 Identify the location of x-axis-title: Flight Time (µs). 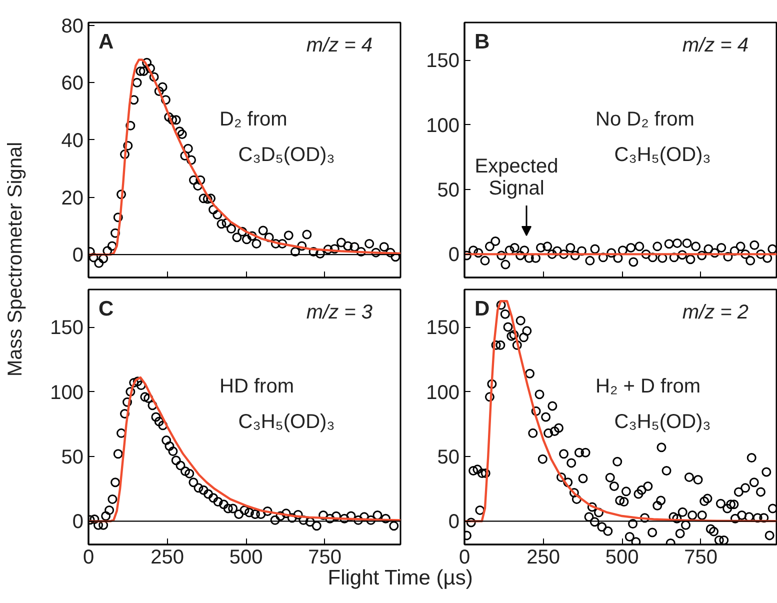
(400, 578).